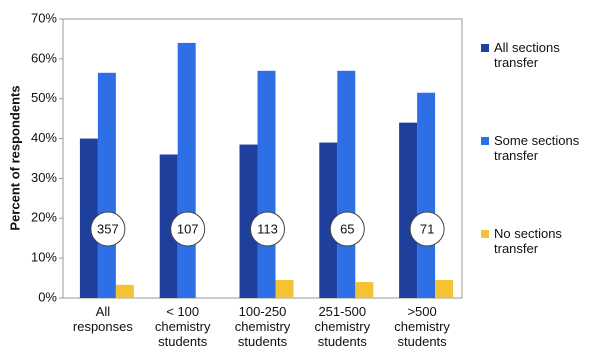 The image size is (600, 360). I want to click on y-axis-label: Percent of respondents, so click(14, 157).